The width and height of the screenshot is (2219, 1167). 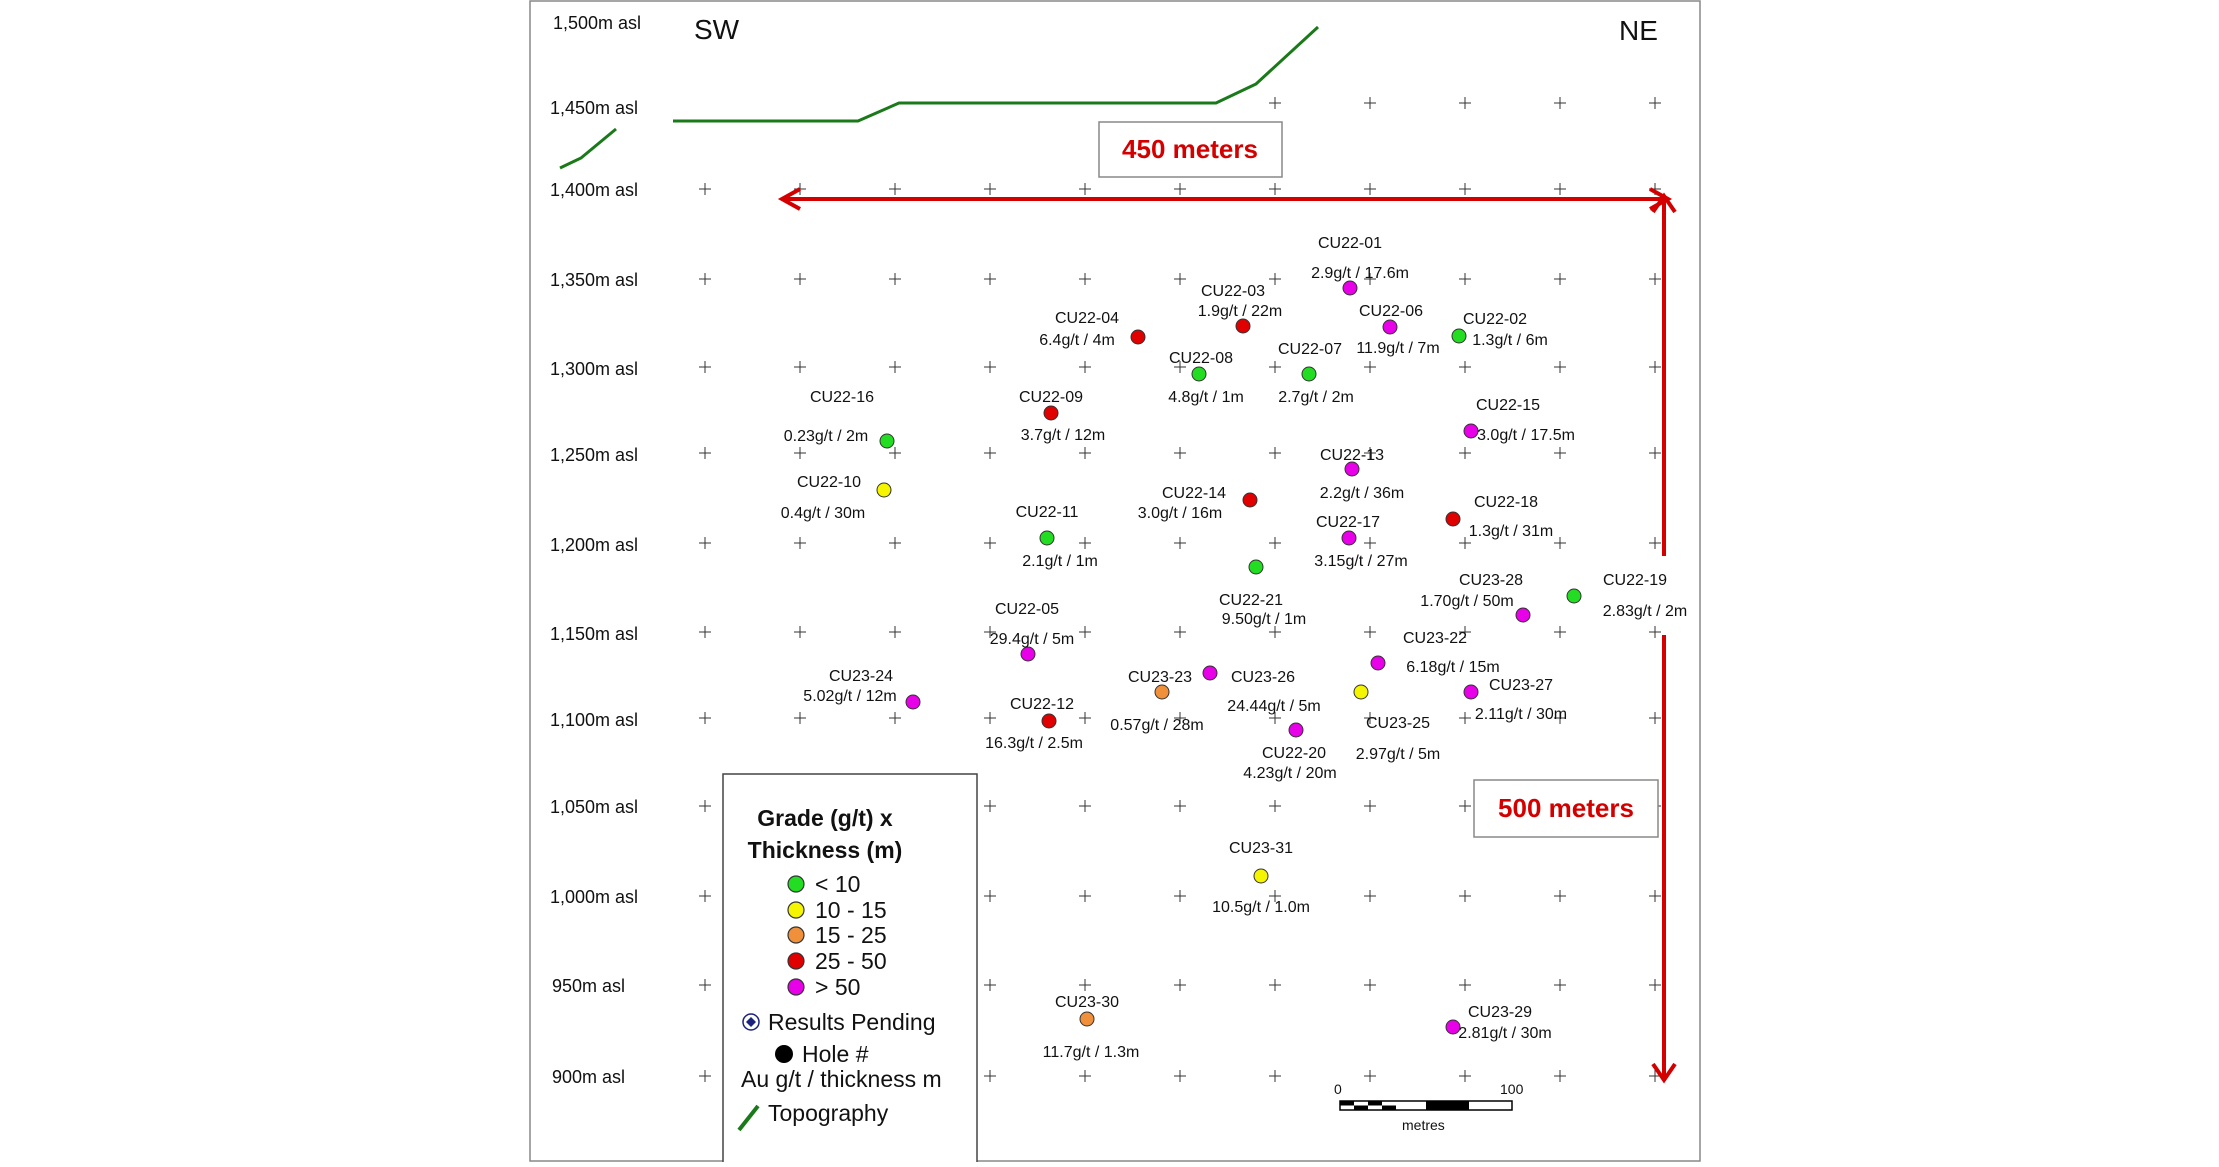 What do you see at coordinates (1499, 330) in the screenshot?
I see `drill-hole-cu22-02: CU22-02 1.3g/t / 6m` at bounding box center [1499, 330].